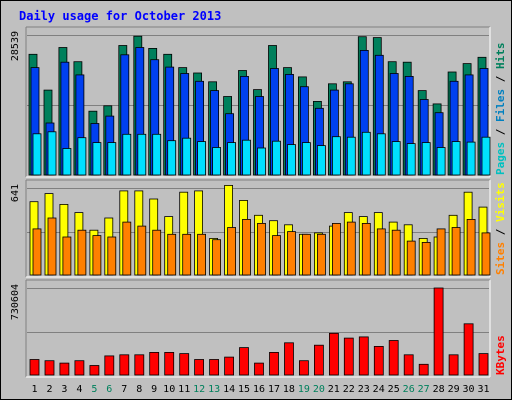  Describe the element at coordinates (500, 258) in the screenshot. I see `legend-item-sites: Sites` at that location.